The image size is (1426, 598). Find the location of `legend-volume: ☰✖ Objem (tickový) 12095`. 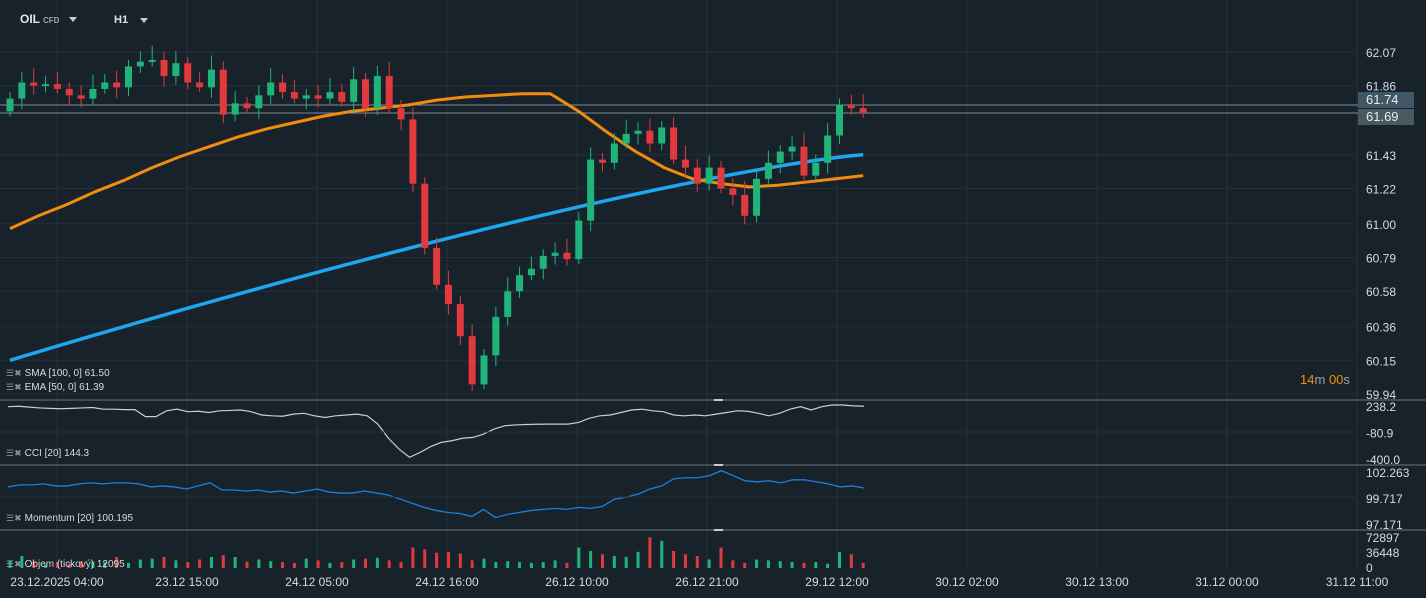

legend-volume: ☰✖ Objem (tickový) 12095 is located at coordinates (65, 564).